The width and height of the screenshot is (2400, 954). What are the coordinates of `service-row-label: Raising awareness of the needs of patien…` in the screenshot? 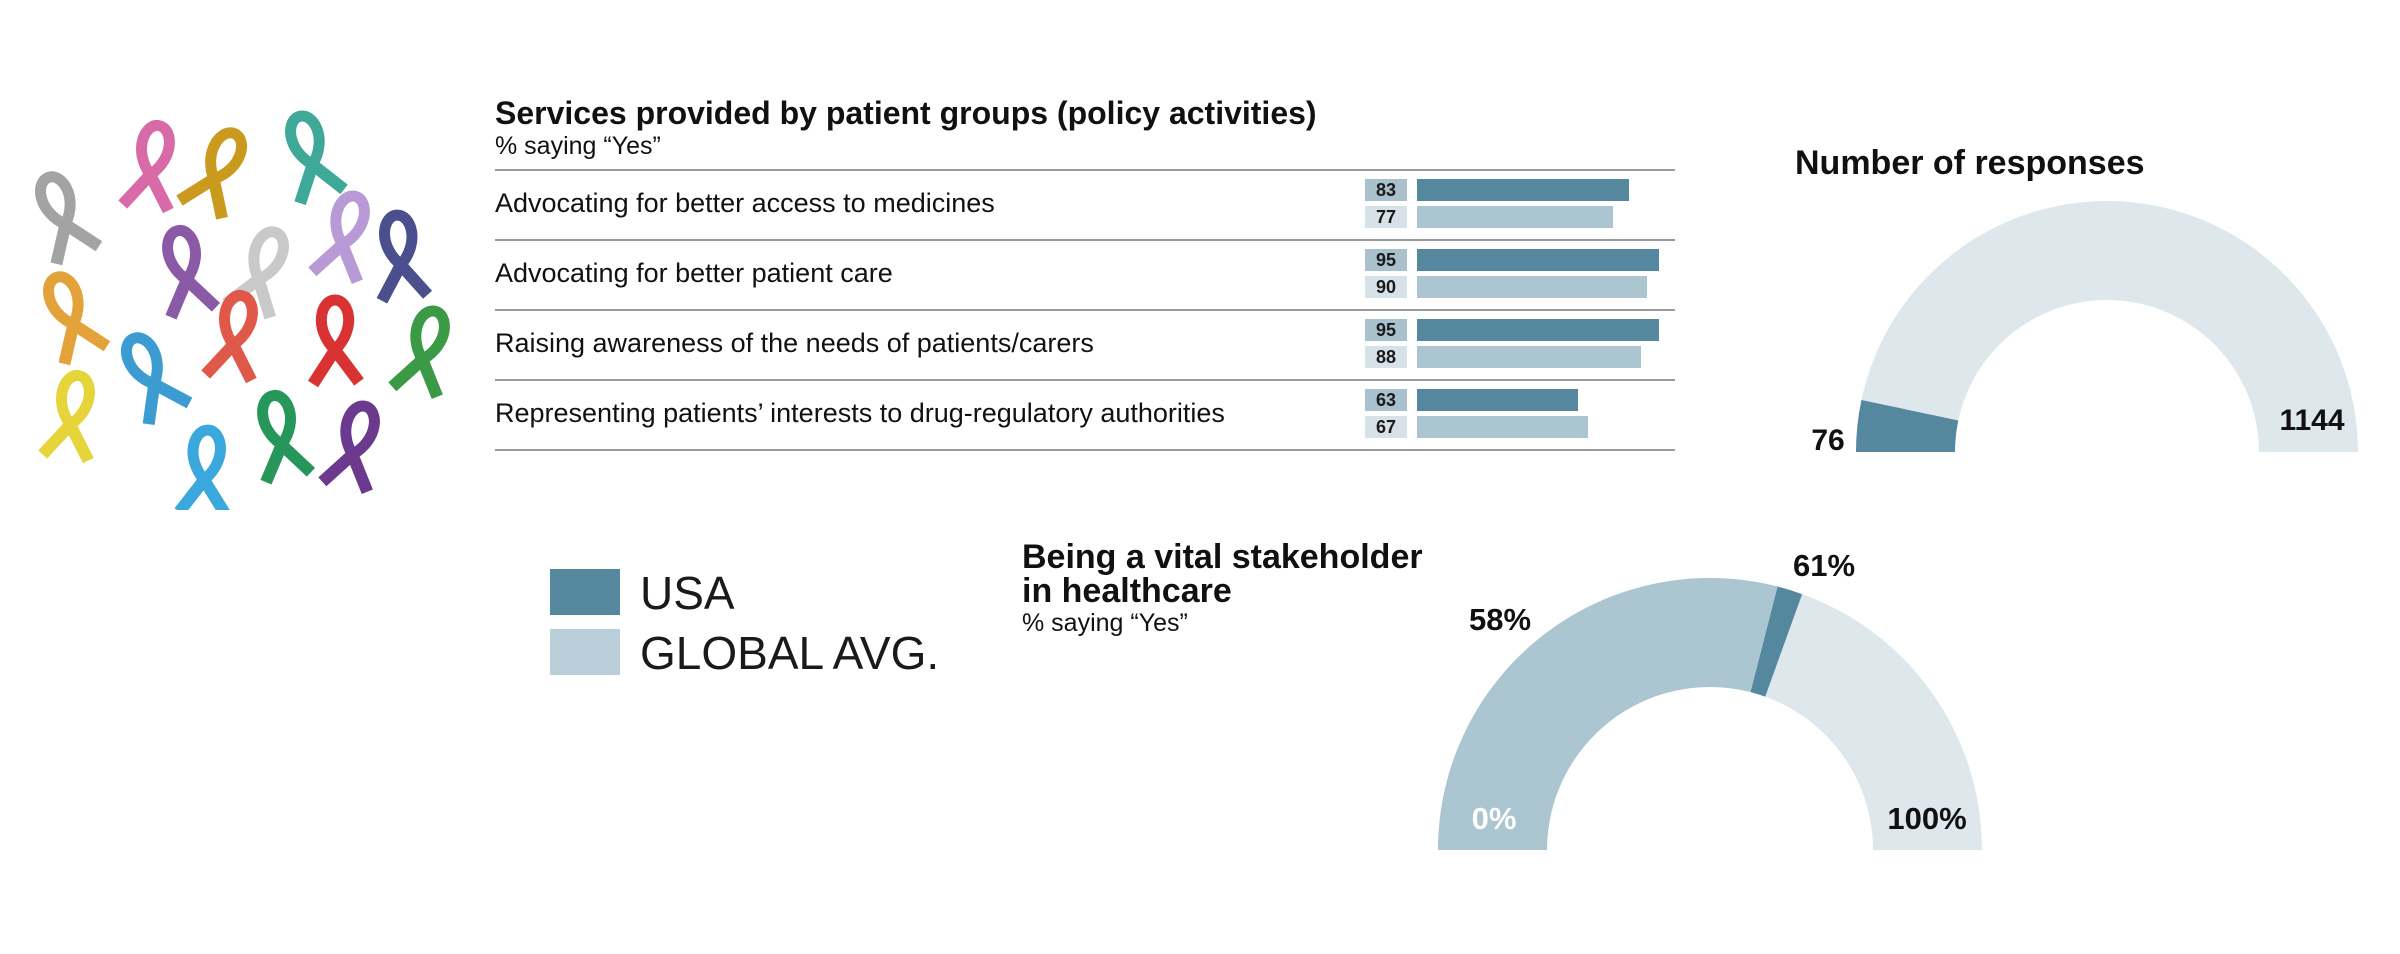 It's located at (794, 343).